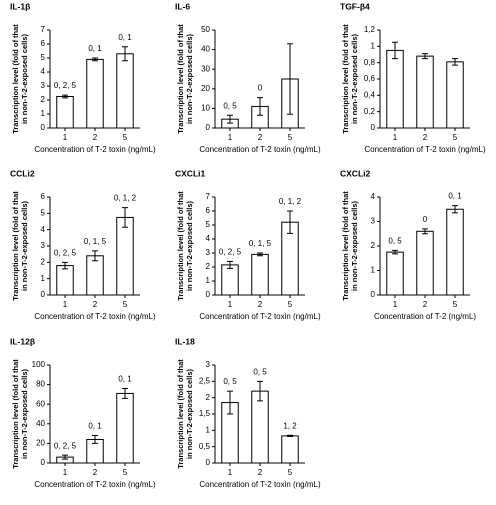 The image size is (496, 505). Describe the element at coordinates (22, 173) in the screenshot. I see `panel-title: CCLi2` at that location.